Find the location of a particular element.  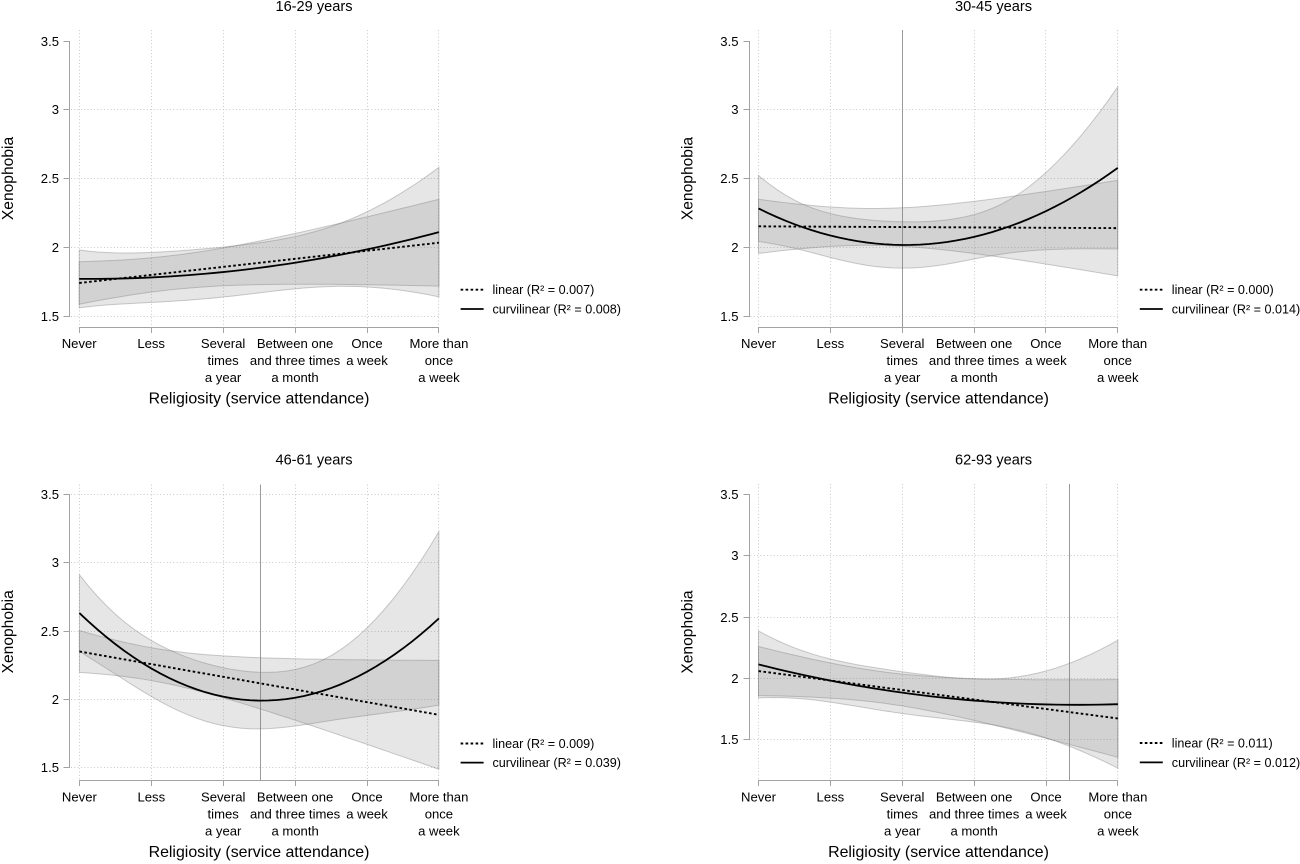

svg-text: linear (R² = 0.011) is located at coordinates (1222, 744).